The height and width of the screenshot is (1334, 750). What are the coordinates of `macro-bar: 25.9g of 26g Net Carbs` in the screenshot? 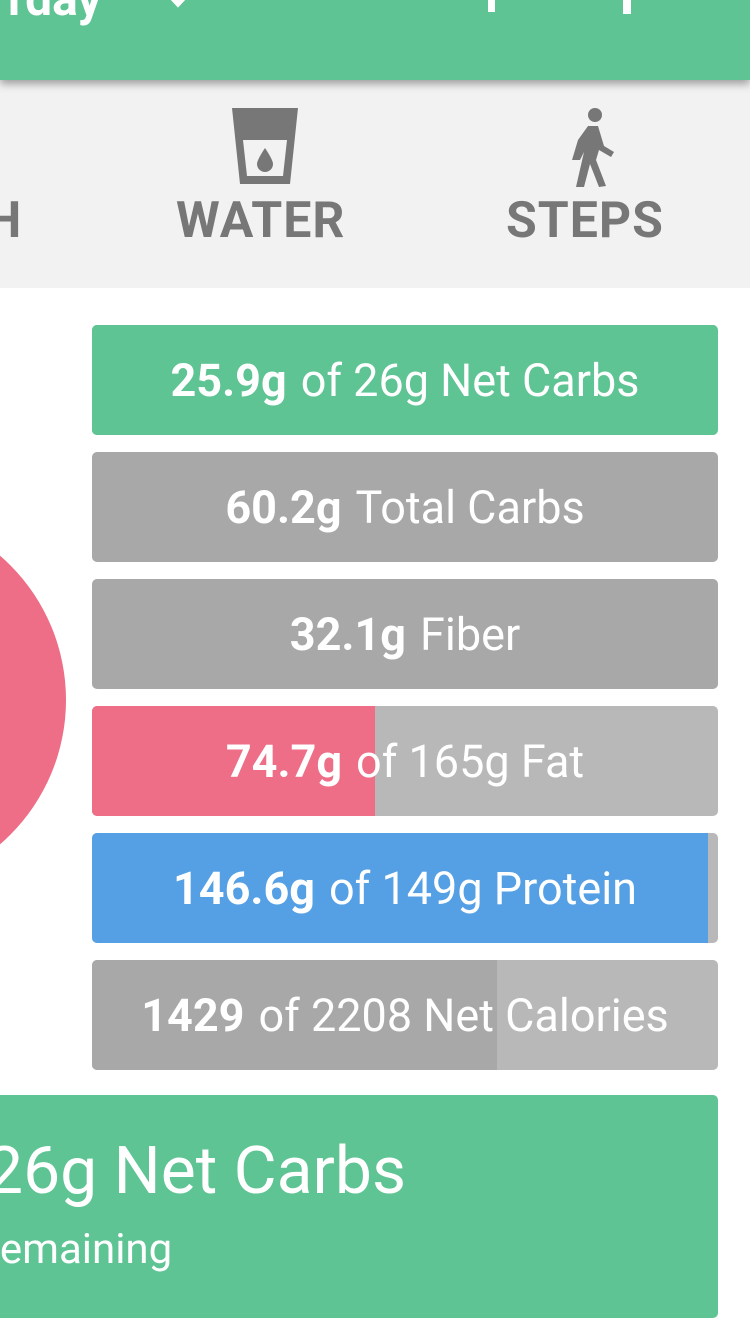 It's located at (405, 380).